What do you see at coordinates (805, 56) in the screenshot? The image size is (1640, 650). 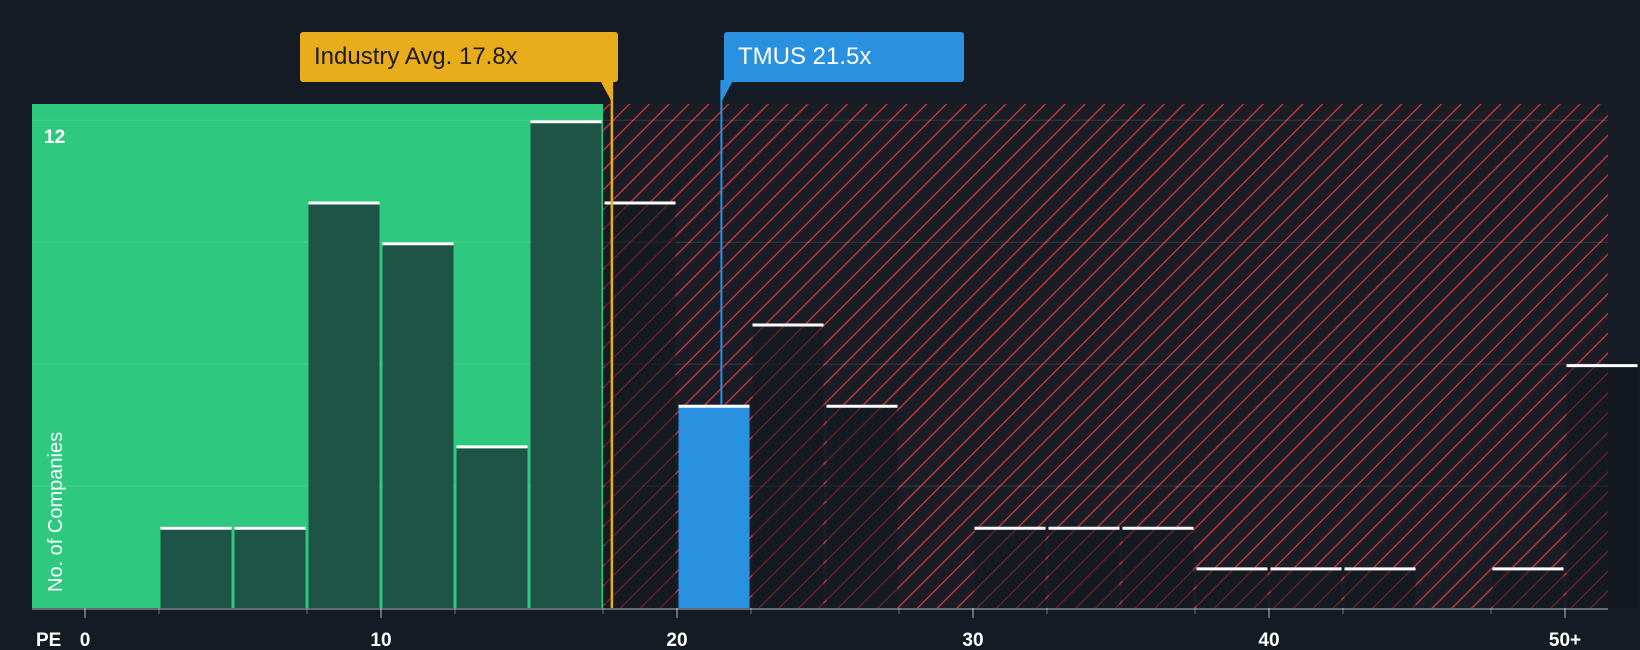 I see `company-pe-label: TMUS 21.5x` at bounding box center [805, 56].